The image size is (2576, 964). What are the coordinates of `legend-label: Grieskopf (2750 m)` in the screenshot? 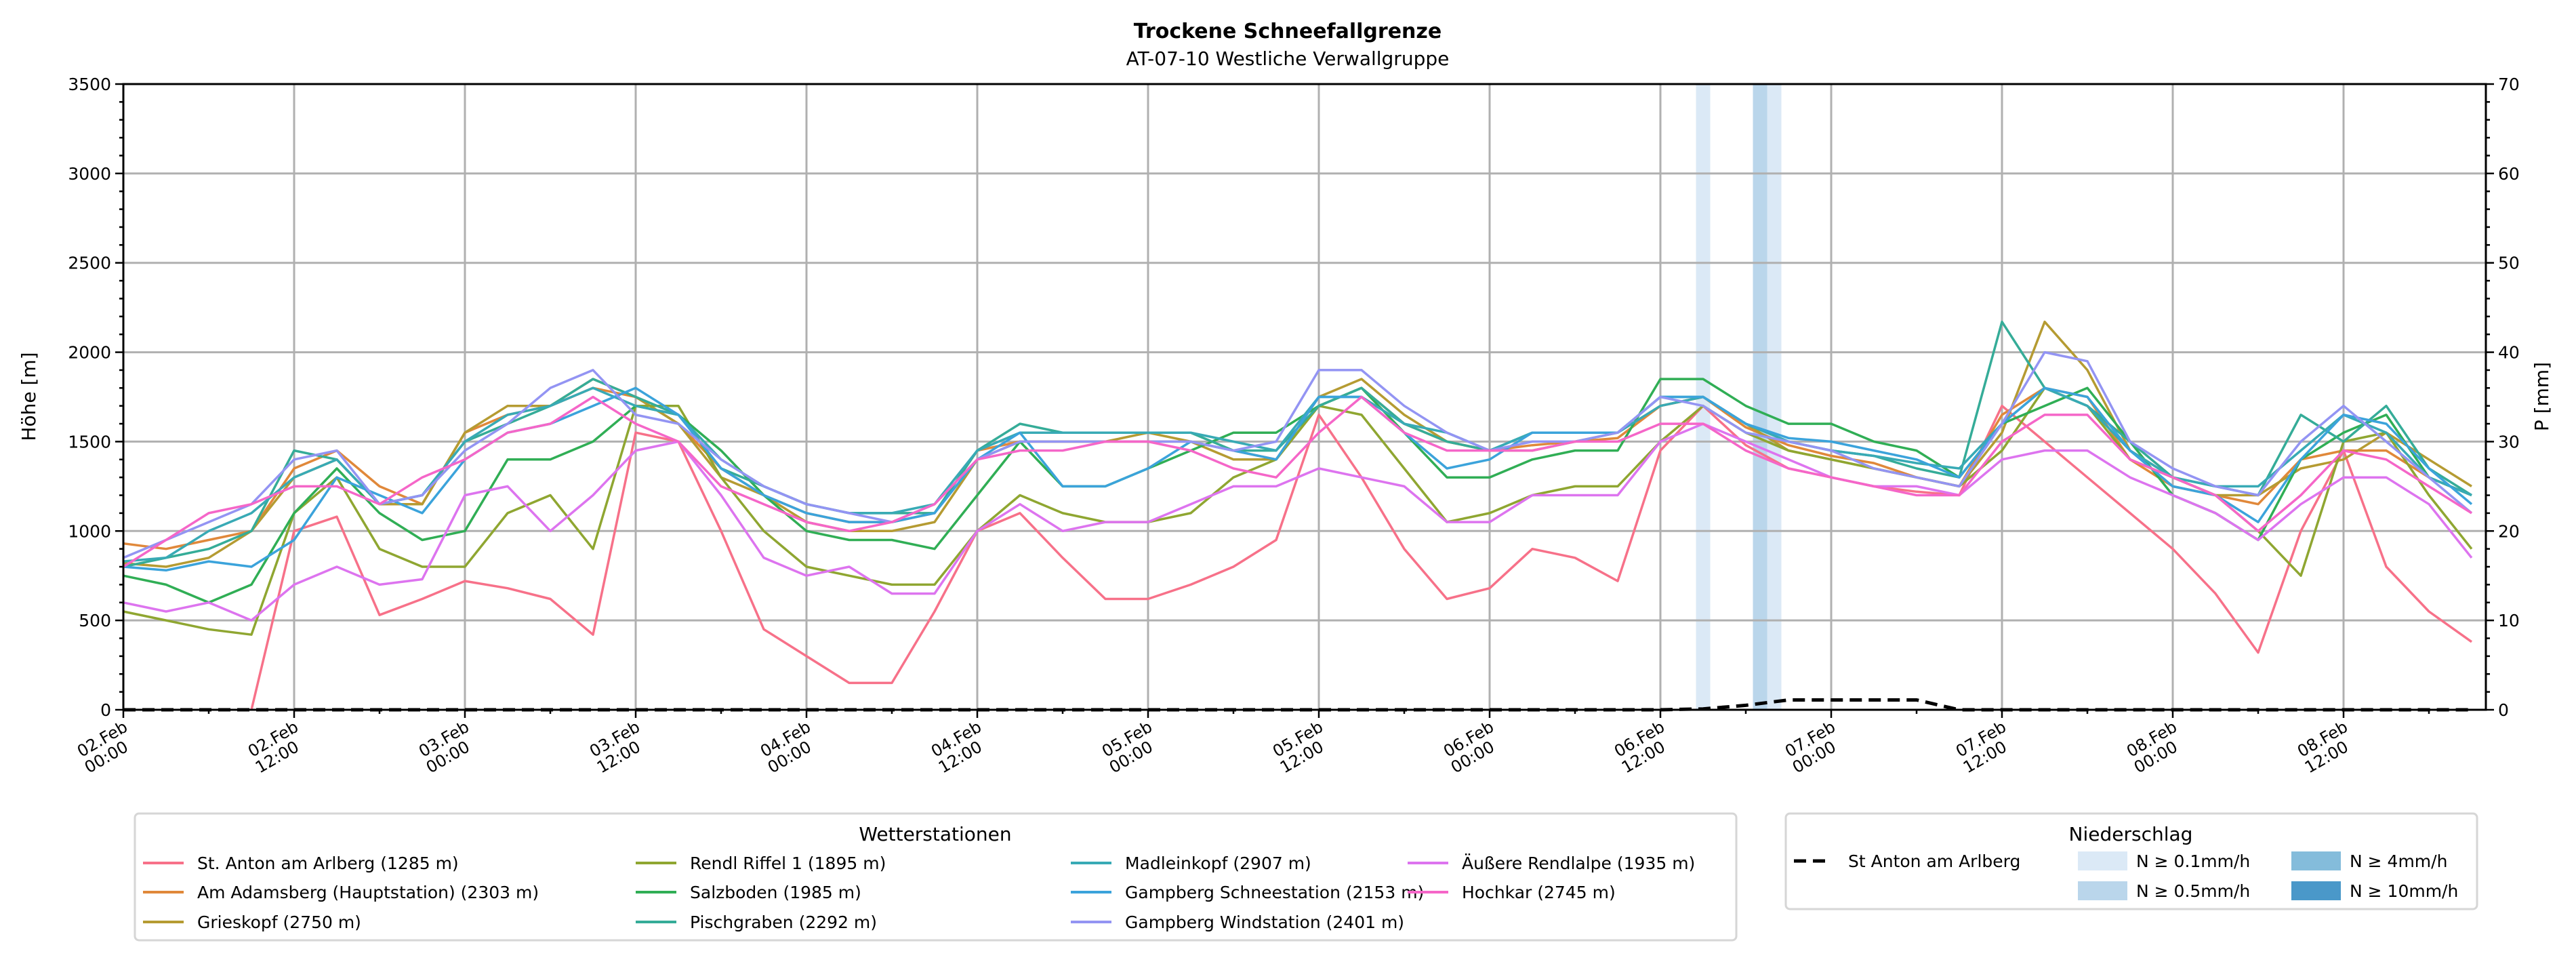 It's located at (279, 922).